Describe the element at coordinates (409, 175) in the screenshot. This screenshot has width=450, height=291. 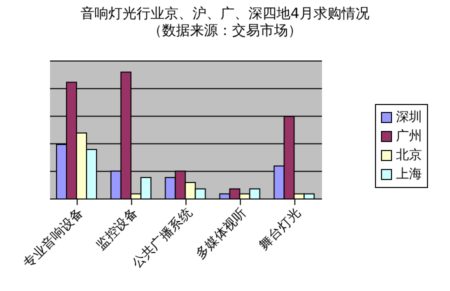
I see `legend-label: 上海` at that location.